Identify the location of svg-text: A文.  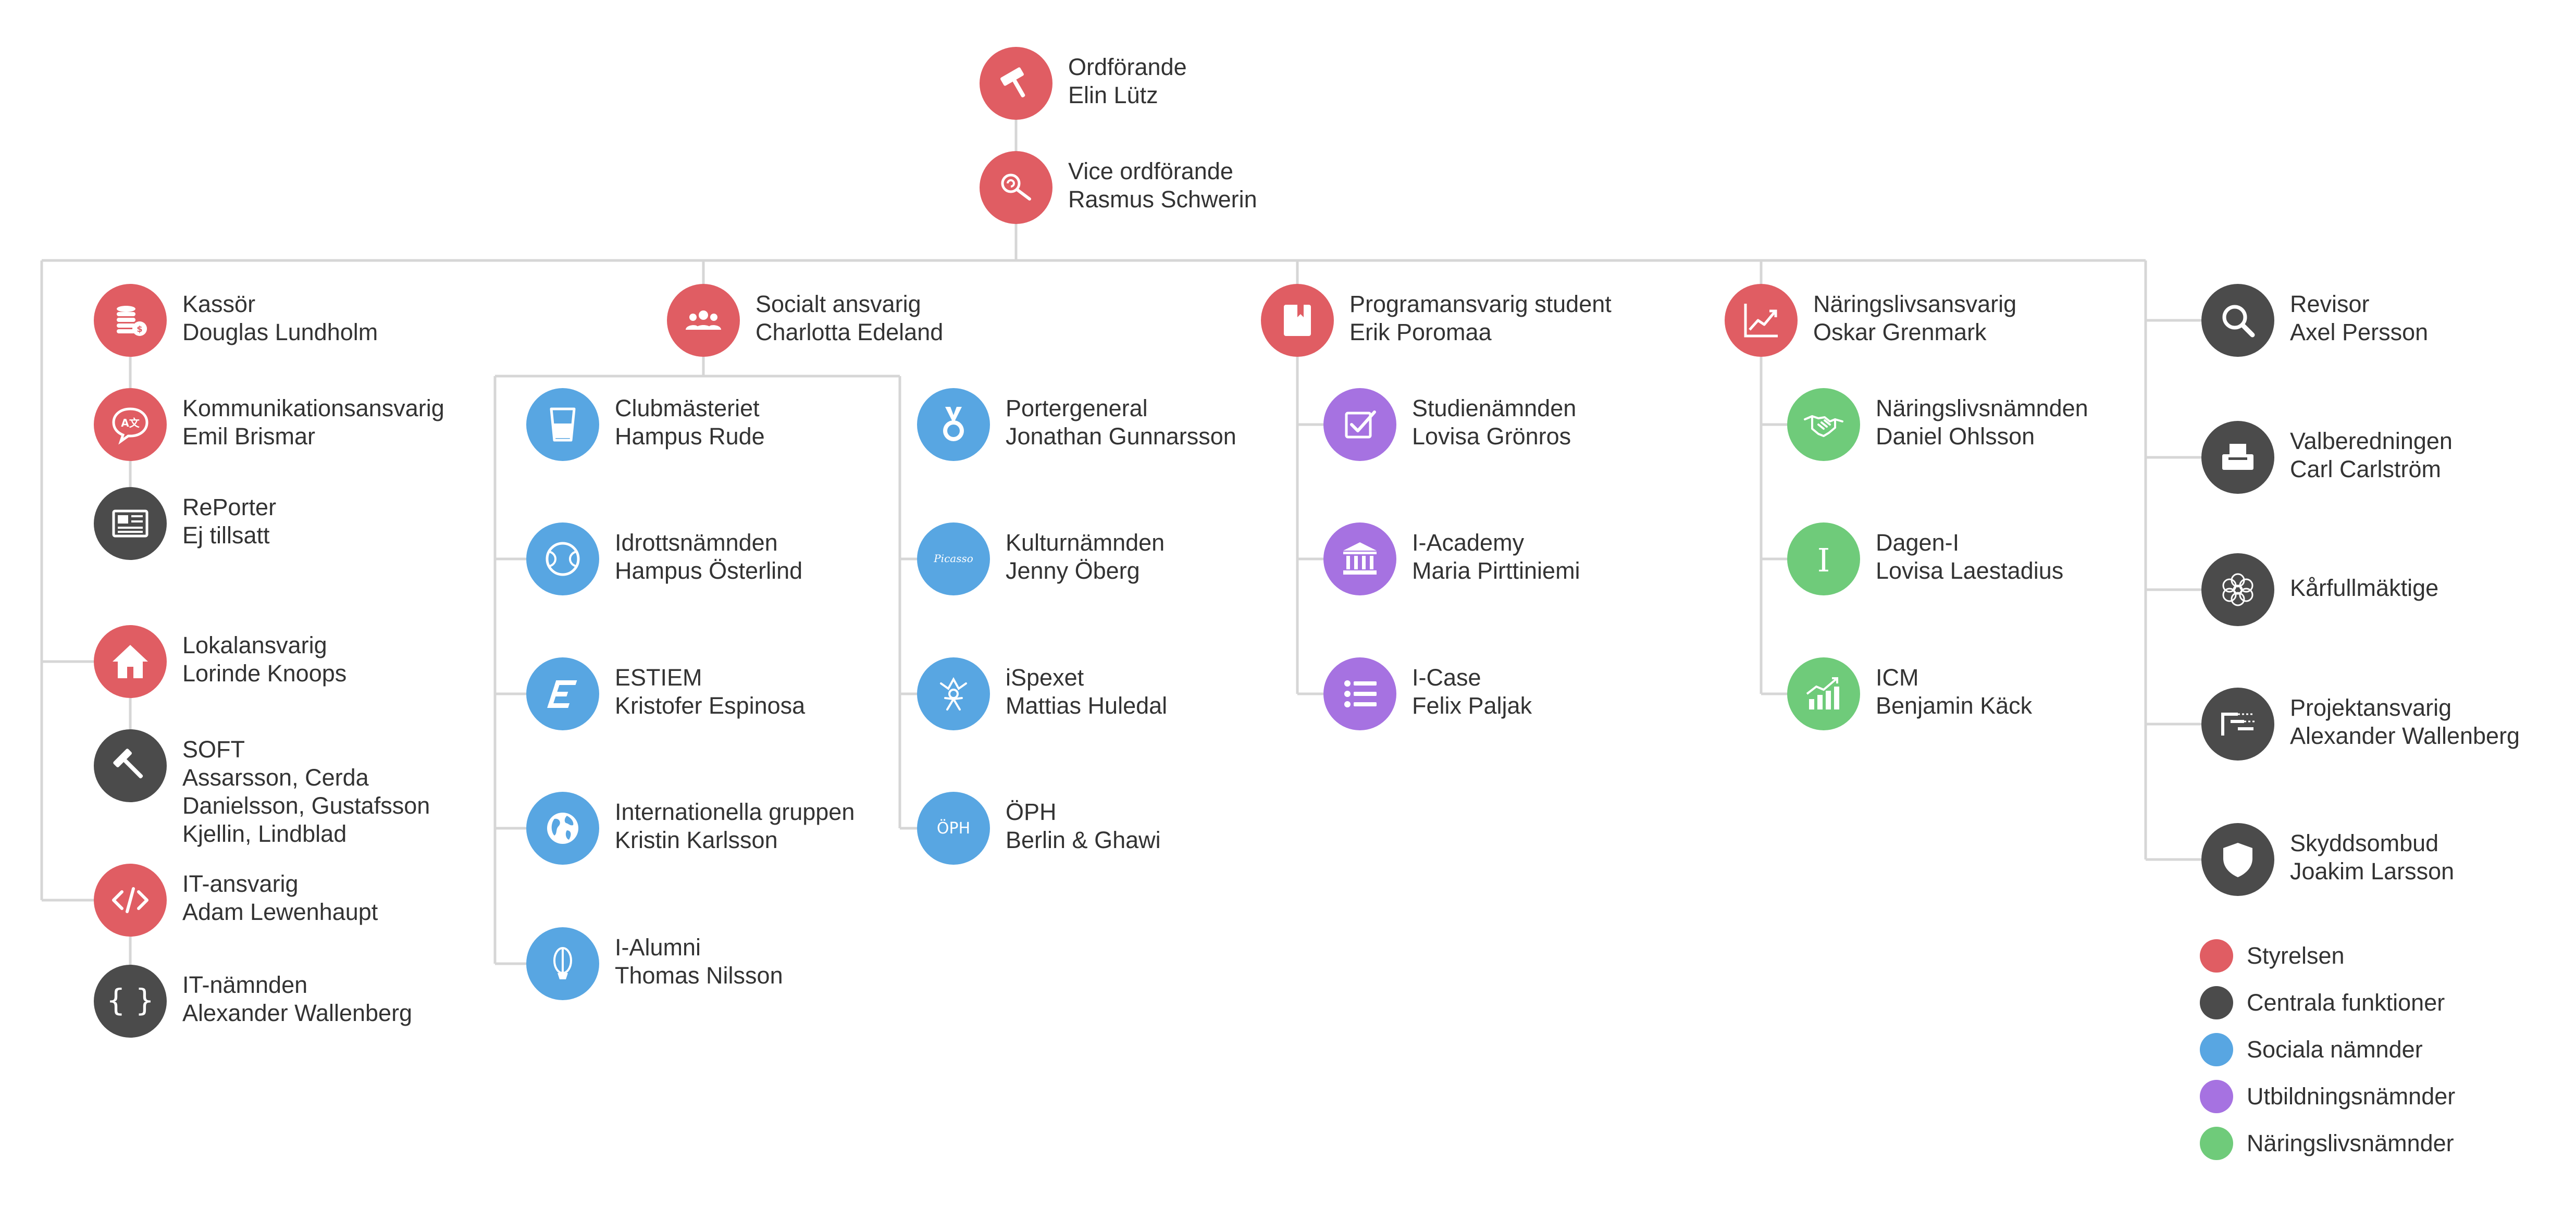
(130, 423).